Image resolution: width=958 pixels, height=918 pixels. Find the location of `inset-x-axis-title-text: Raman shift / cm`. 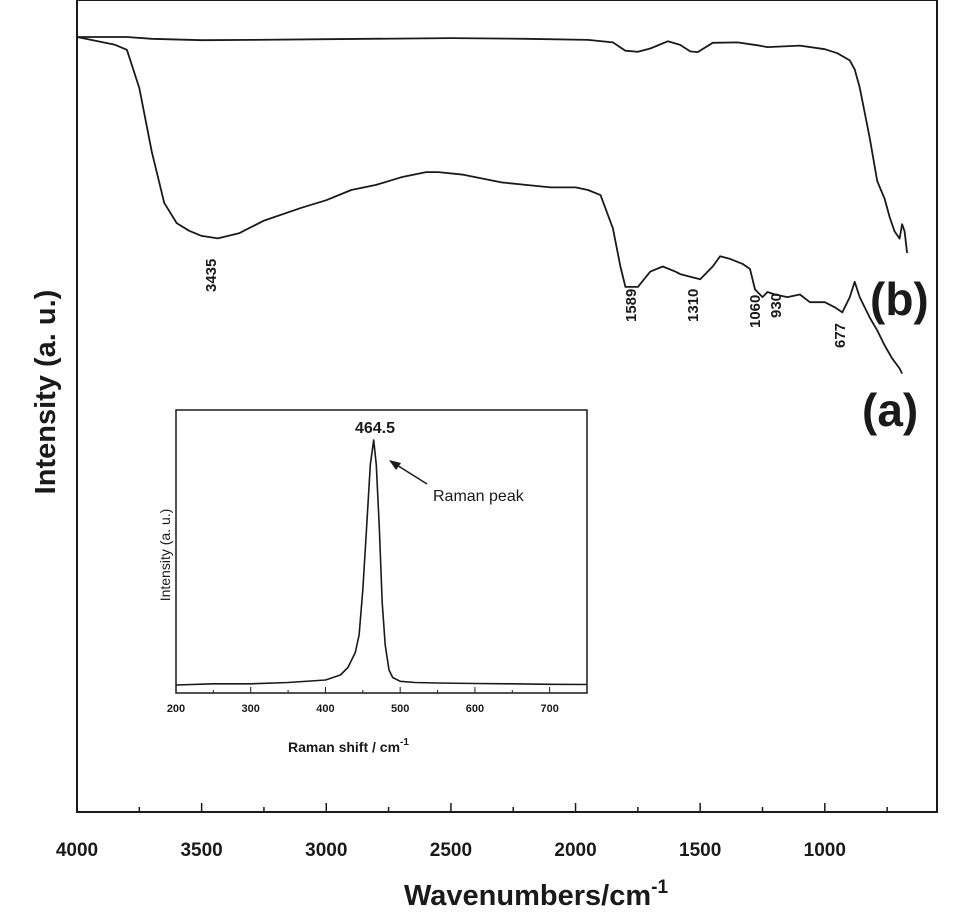

inset-x-axis-title-text: Raman shift / cm is located at coordinates (344, 747).